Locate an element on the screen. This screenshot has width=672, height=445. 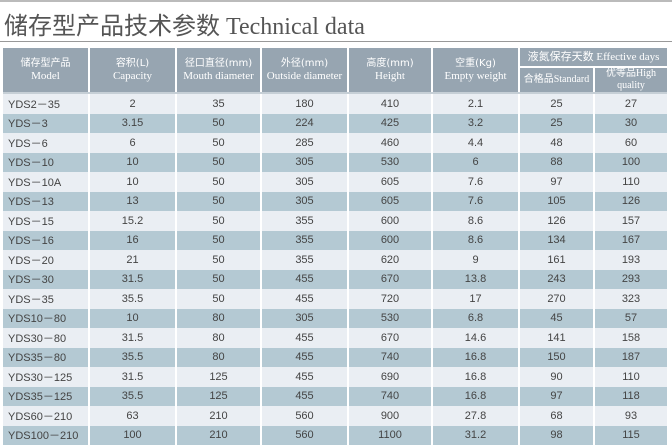
cell-mouth-diameter: 210 is located at coordinates (218, 416).